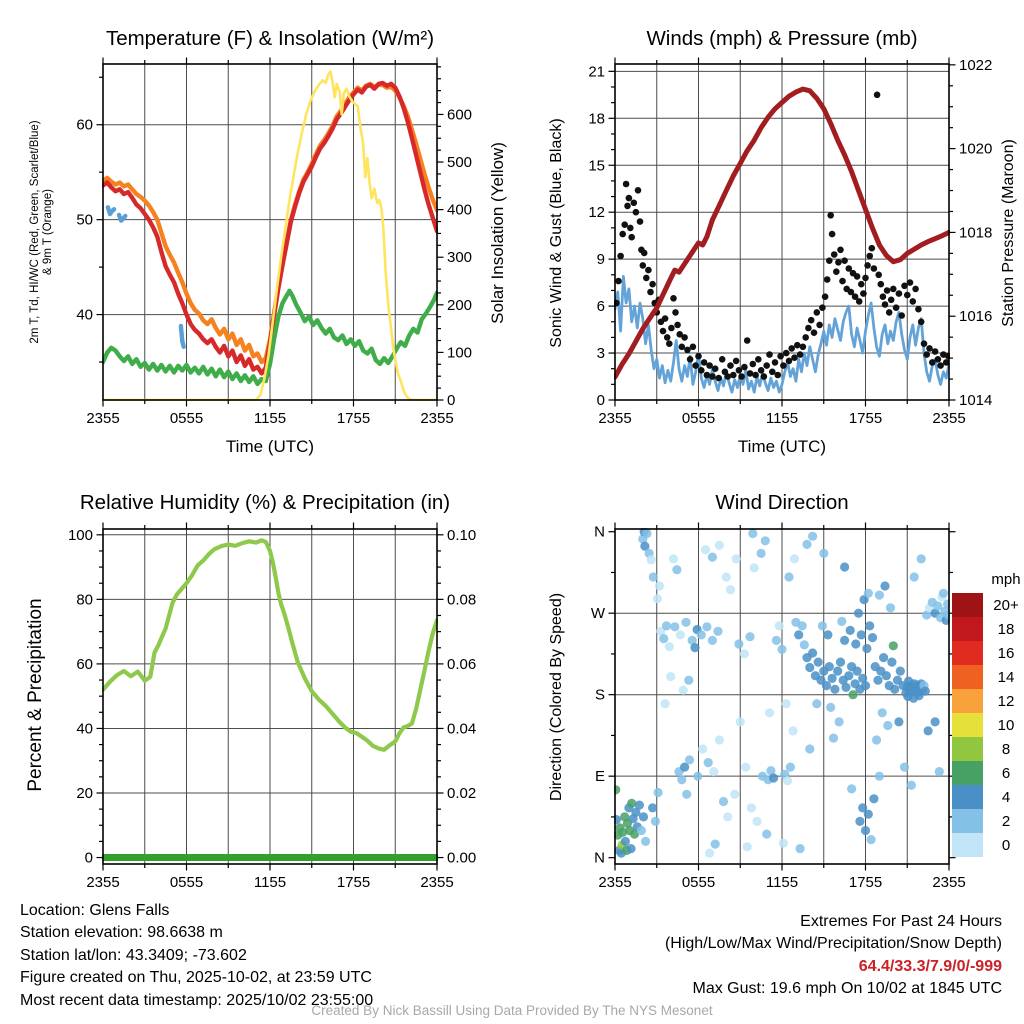 Image resolution: width=1024 pixels, height=1024 pixels. What do you see at coordinates (601, 306) in the screenshot?
I see `y-tick-label: 6` at bounding box center [601, 306].